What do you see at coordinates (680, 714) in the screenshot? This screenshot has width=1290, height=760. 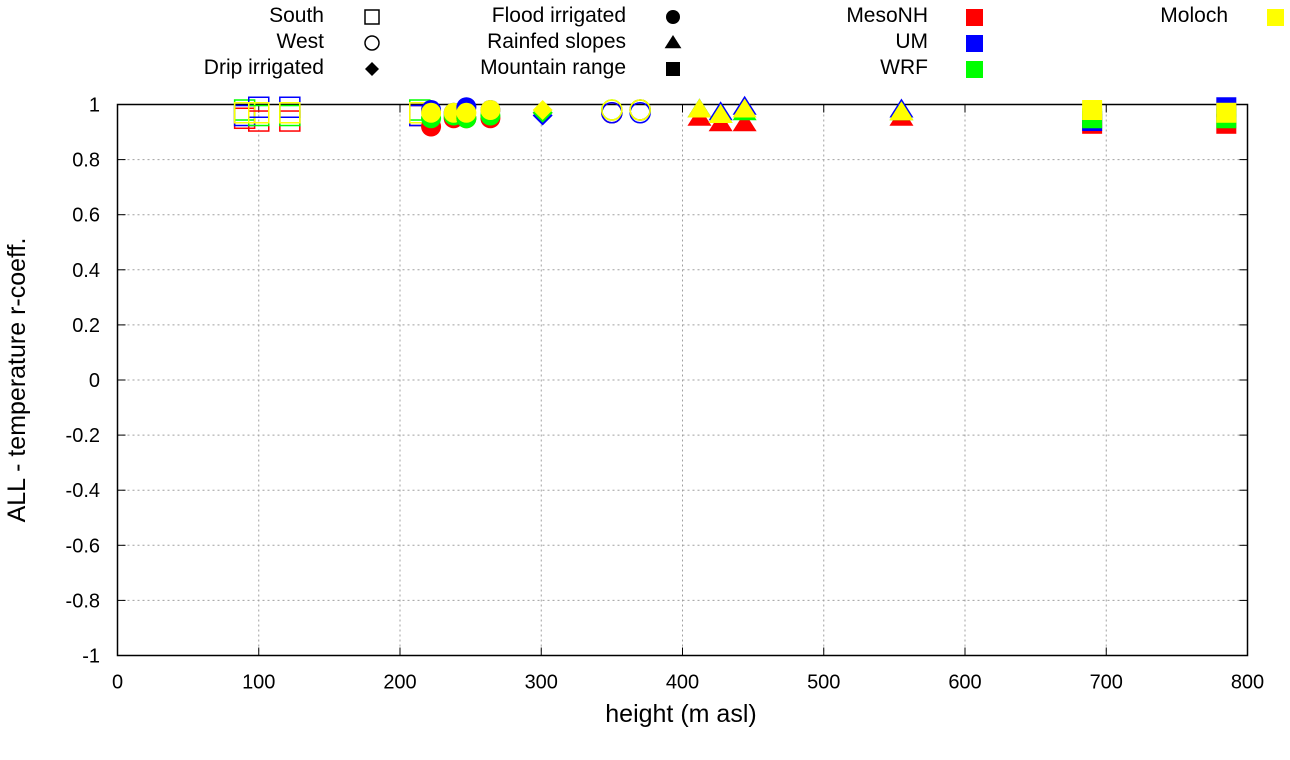 I see `x-axis-label: height (m asl)` at bounding box center [680, 714].